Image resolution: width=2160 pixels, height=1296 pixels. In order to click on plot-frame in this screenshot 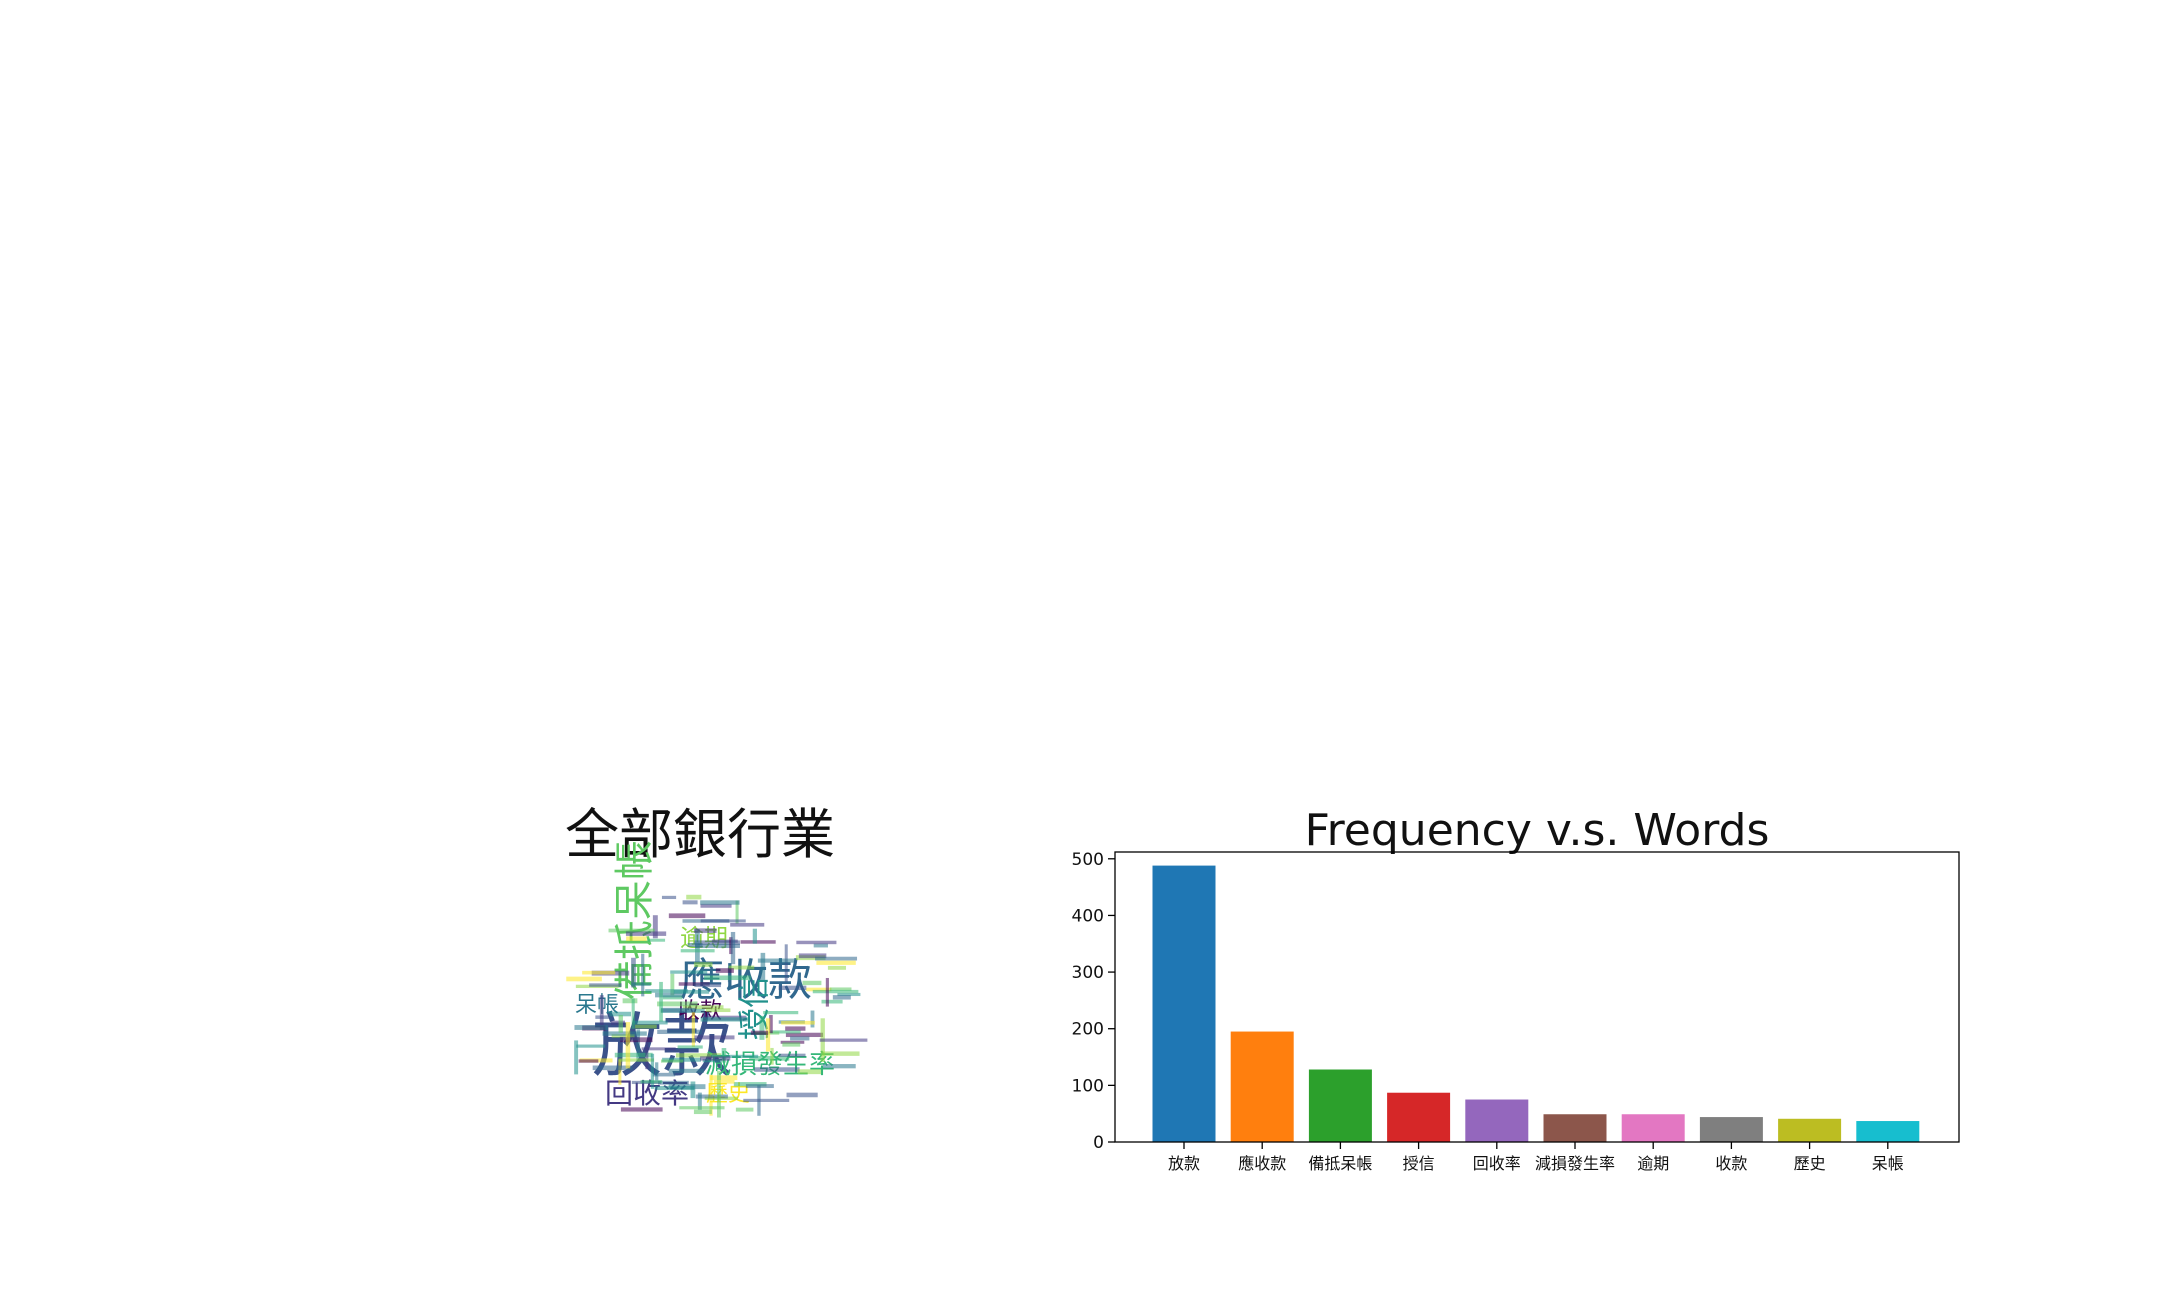, I will do `click(1537, 997)`.